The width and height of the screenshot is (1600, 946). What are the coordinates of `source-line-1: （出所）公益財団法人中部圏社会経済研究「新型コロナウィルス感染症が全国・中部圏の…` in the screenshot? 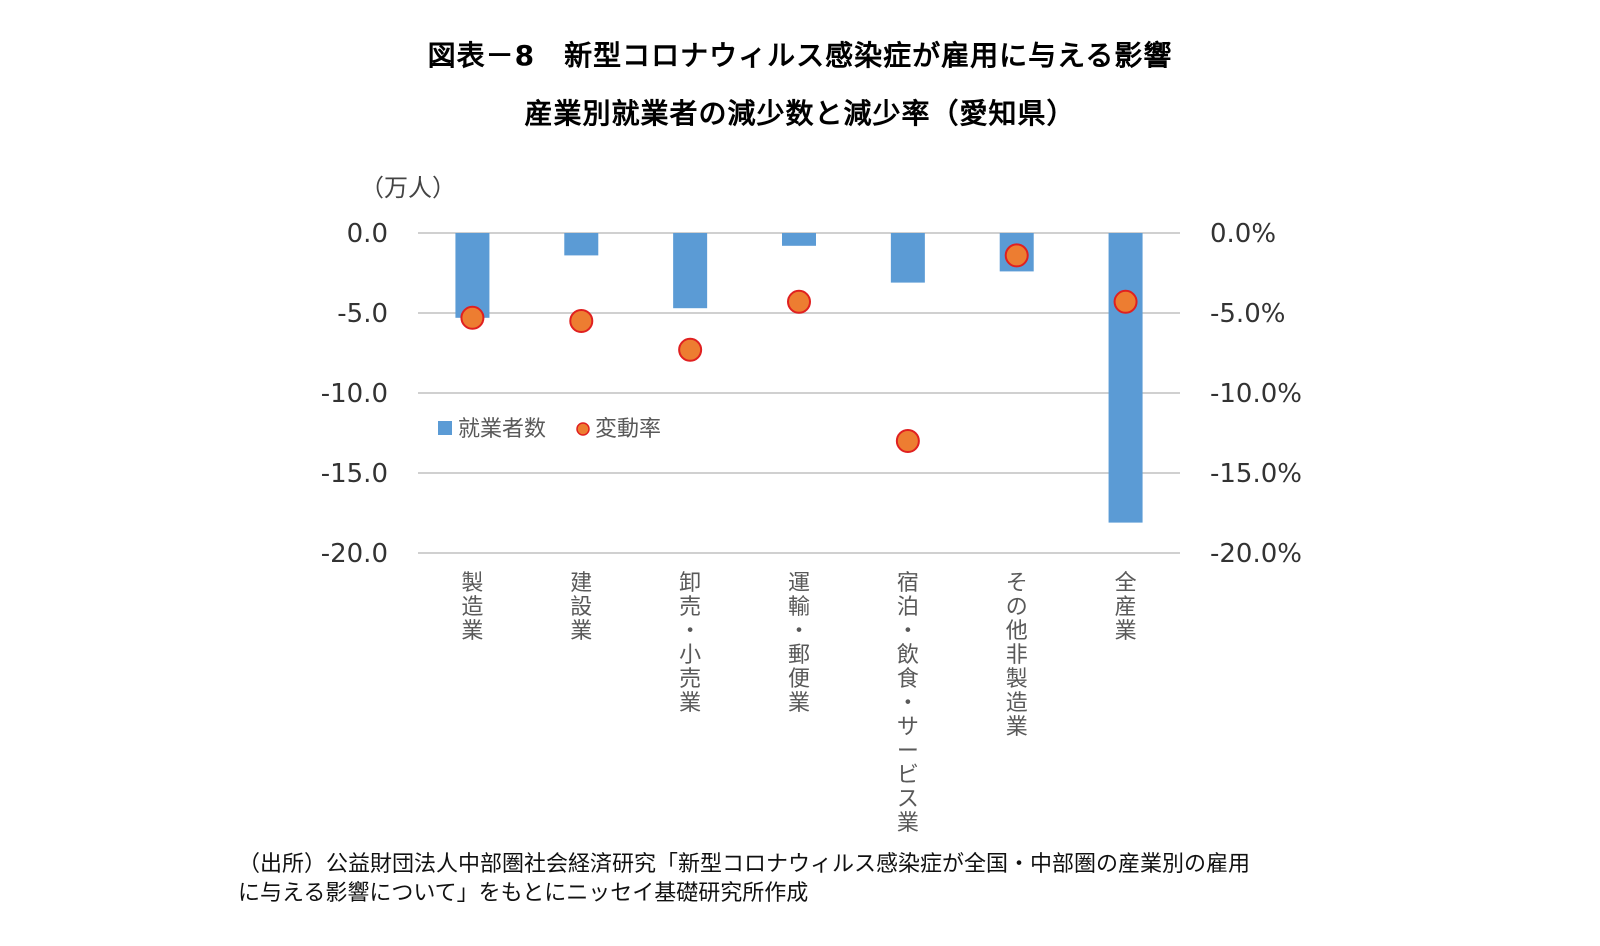 It's located at (744, 864).